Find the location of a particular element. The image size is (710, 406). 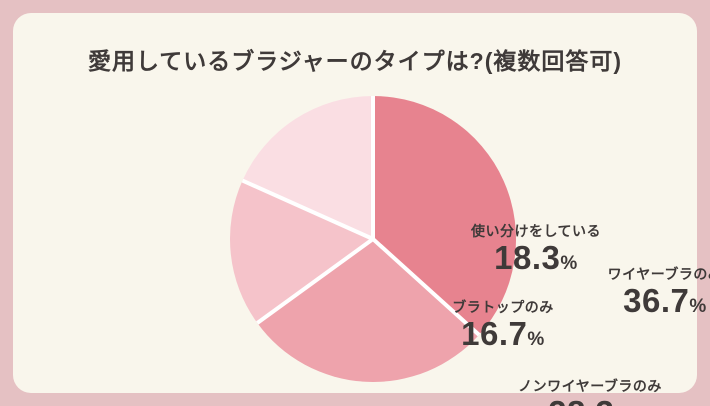

slice-value: 36.7% is located at coordinates (659, 300).